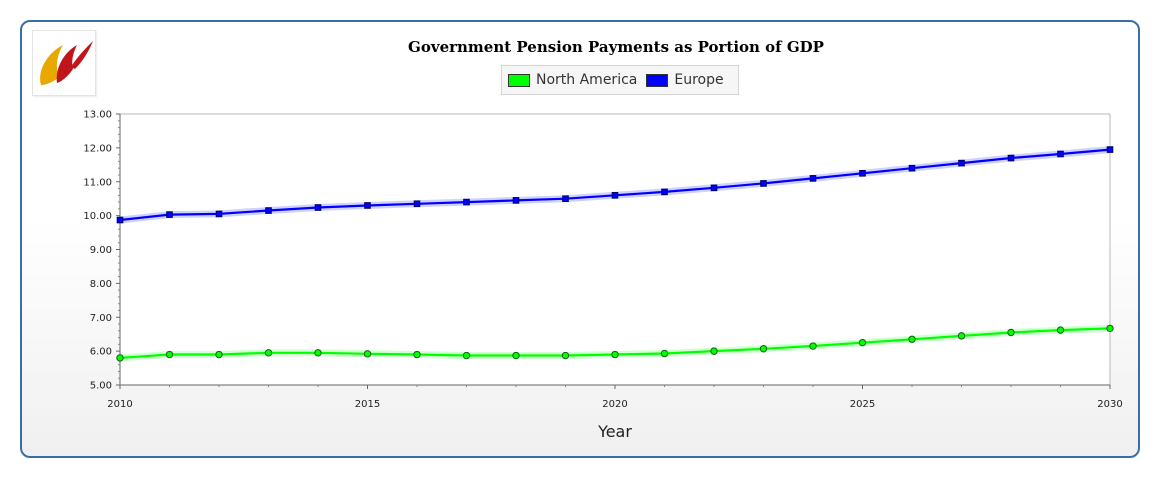 The image size is (1160, 478). What do you see at coordinates (101, 318) in the screenshot?
I see `y-tick-label: 7.00` at bounding box center [101, 318].